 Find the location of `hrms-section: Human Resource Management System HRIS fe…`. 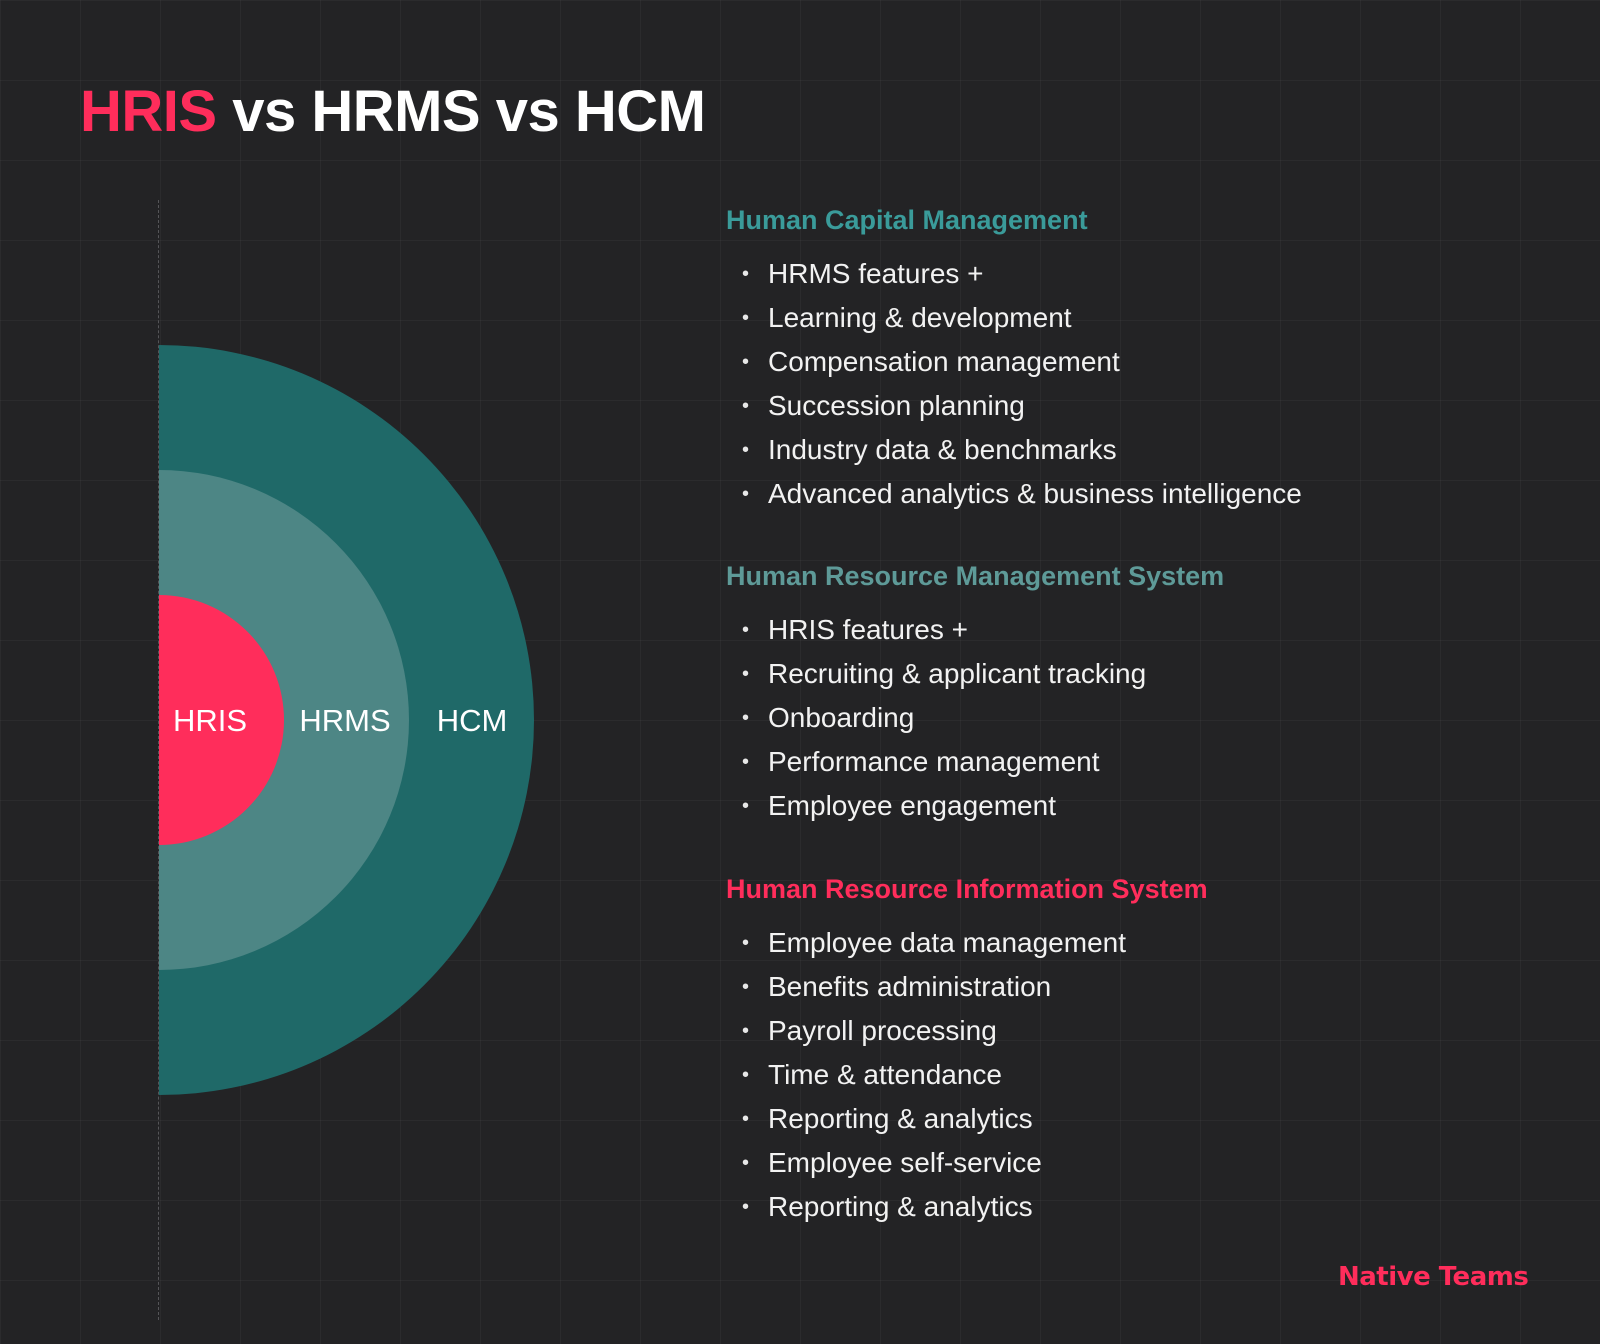

hrms-section: Human Resource Management System HRIS fe… is located at coordinates (1146, 694).